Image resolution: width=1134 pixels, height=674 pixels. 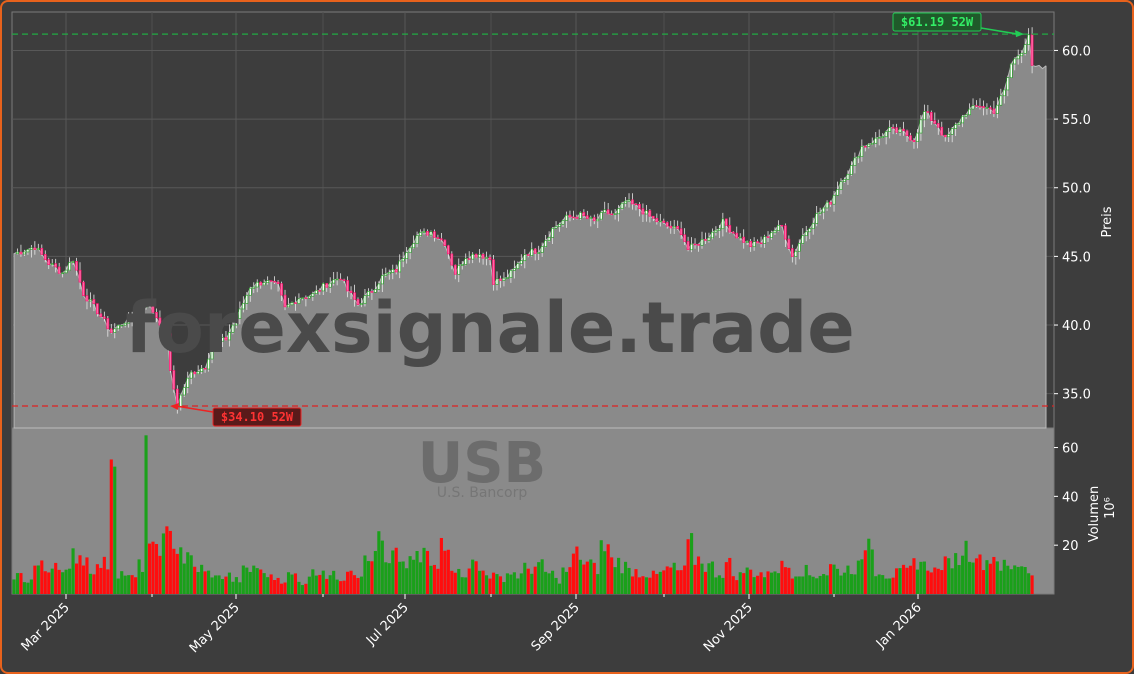 I want to click on volume-tick-label: 60, so click(x=1070, y=449).